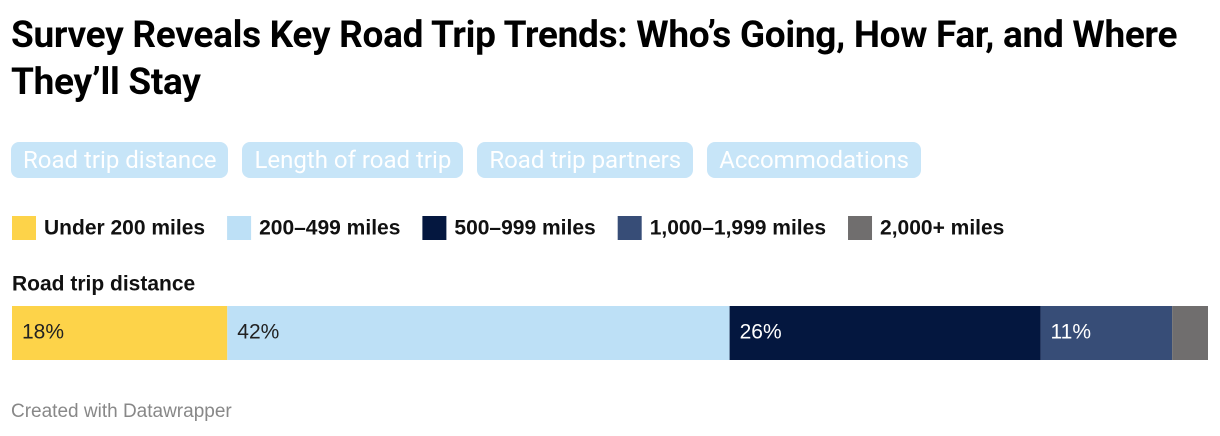 The height and width of the screenshot is (436, 1220). What do you see at coordinates (120, 160) in the screenshot?
I see `tab: Road trip distance` at bounding box center [120, 160].